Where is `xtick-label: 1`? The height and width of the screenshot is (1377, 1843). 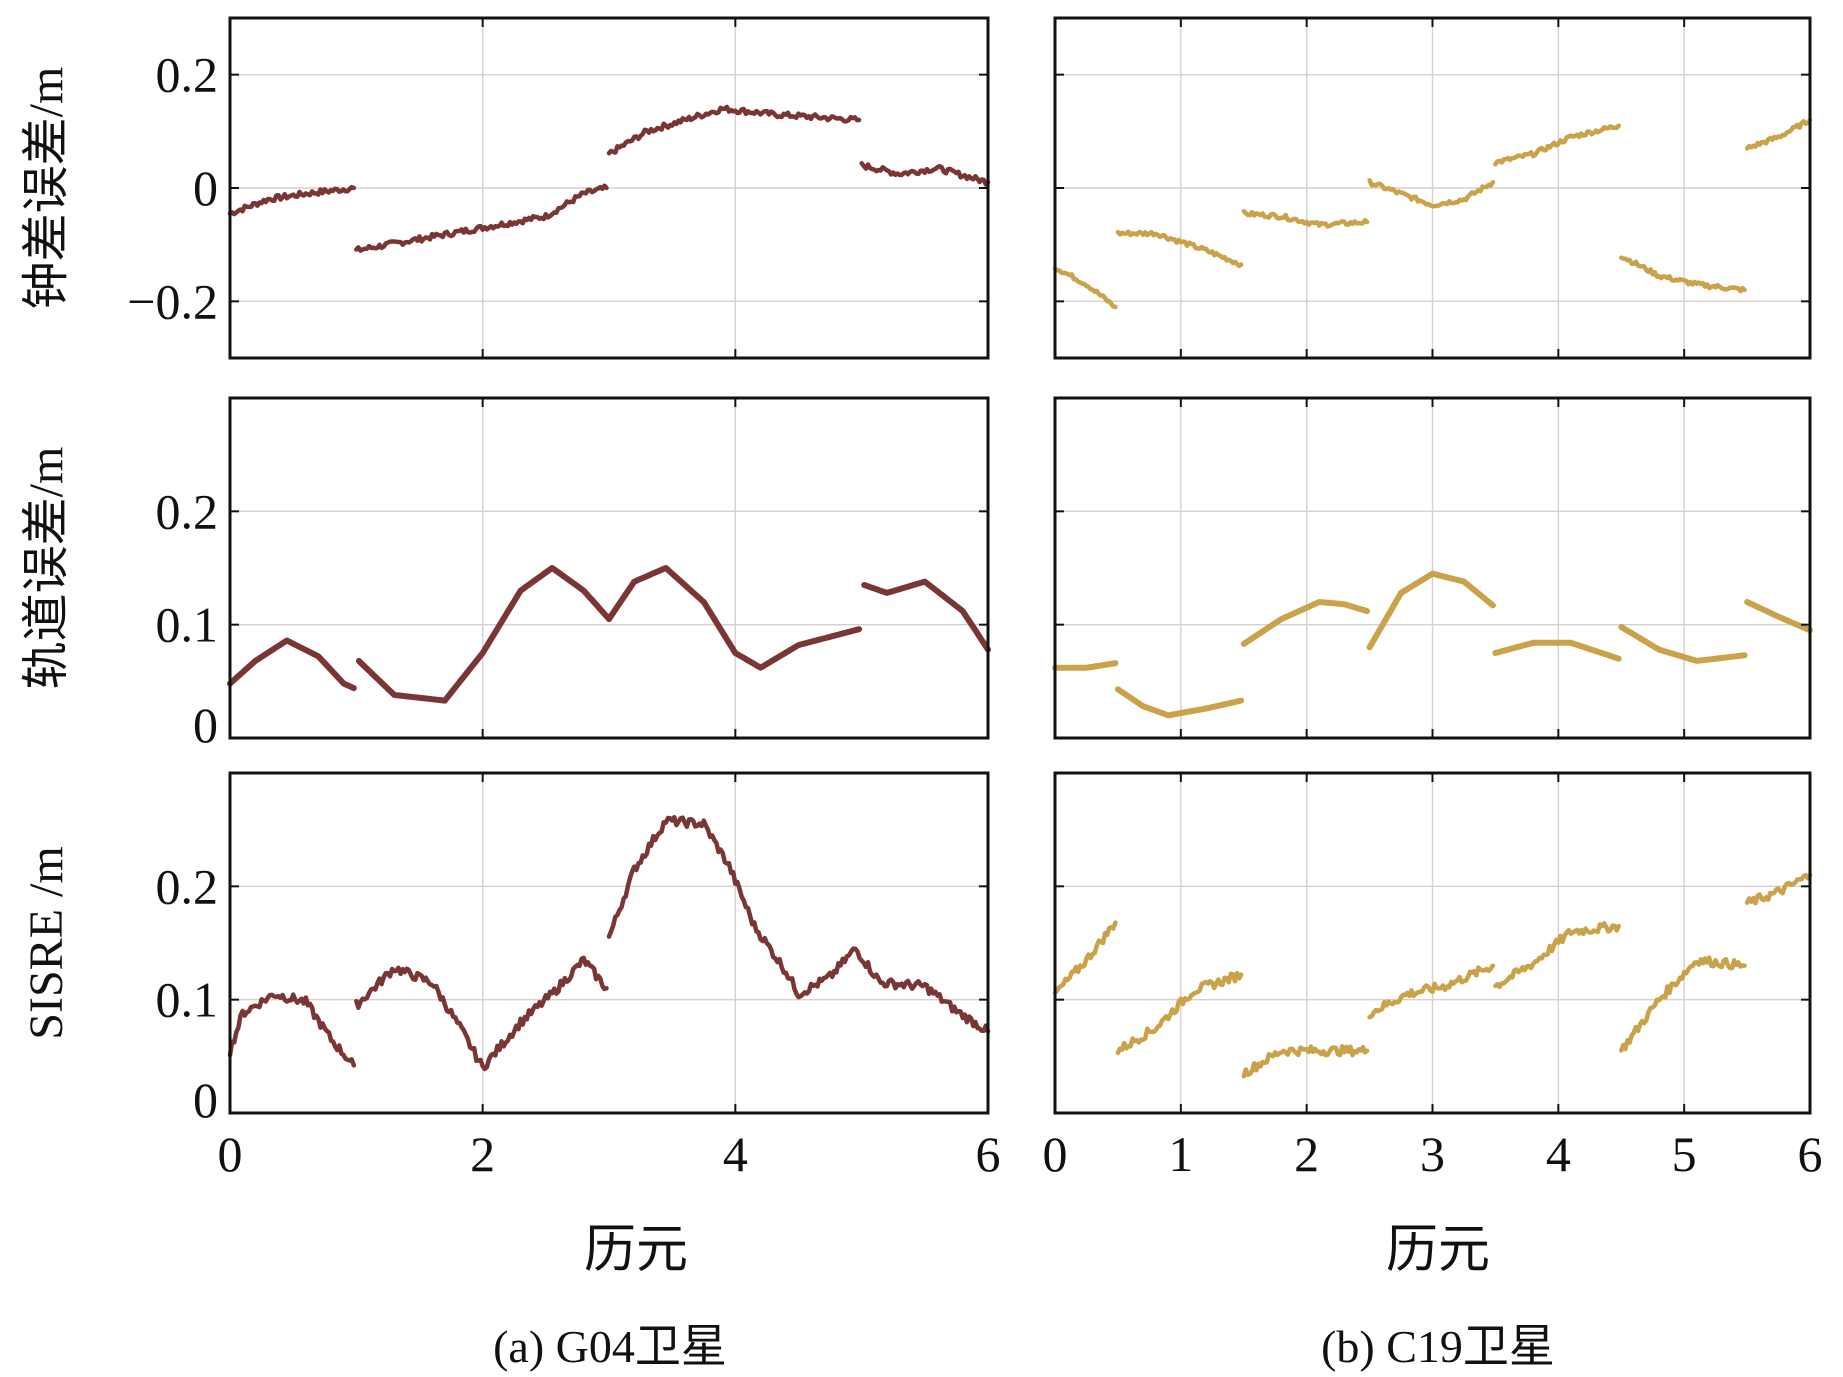
xtick-label: 1 is located at coordinates (1180, 1154).